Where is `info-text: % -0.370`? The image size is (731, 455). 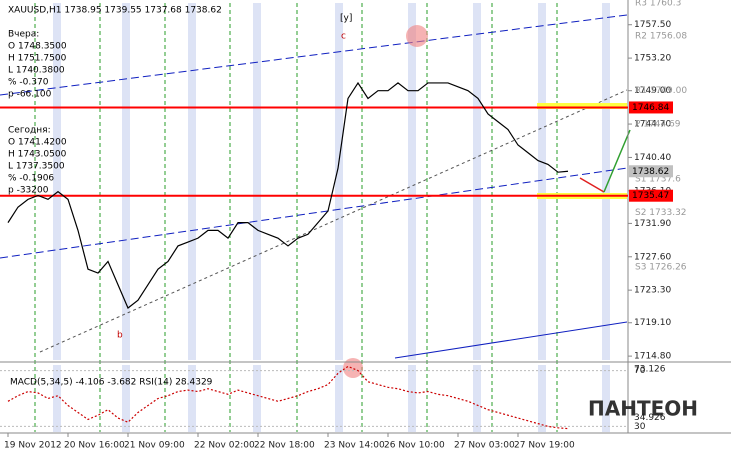
info-text: % -0.370 is located at coordinates (28, 83).